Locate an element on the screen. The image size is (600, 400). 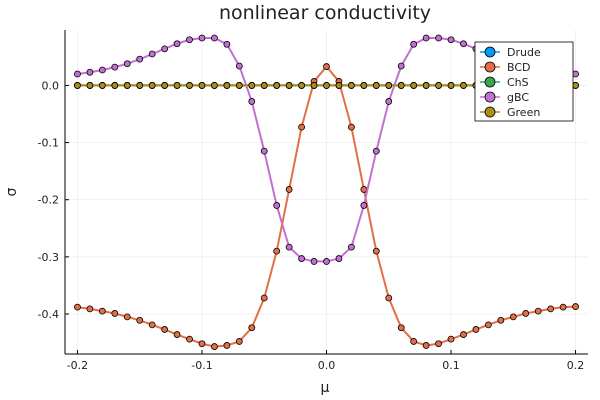
legend-marker-drude is located at coordinates (490, 52).